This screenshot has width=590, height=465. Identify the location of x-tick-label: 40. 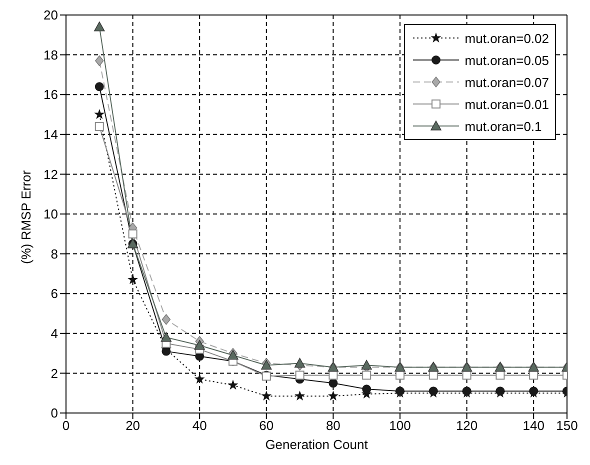
(199, 426).